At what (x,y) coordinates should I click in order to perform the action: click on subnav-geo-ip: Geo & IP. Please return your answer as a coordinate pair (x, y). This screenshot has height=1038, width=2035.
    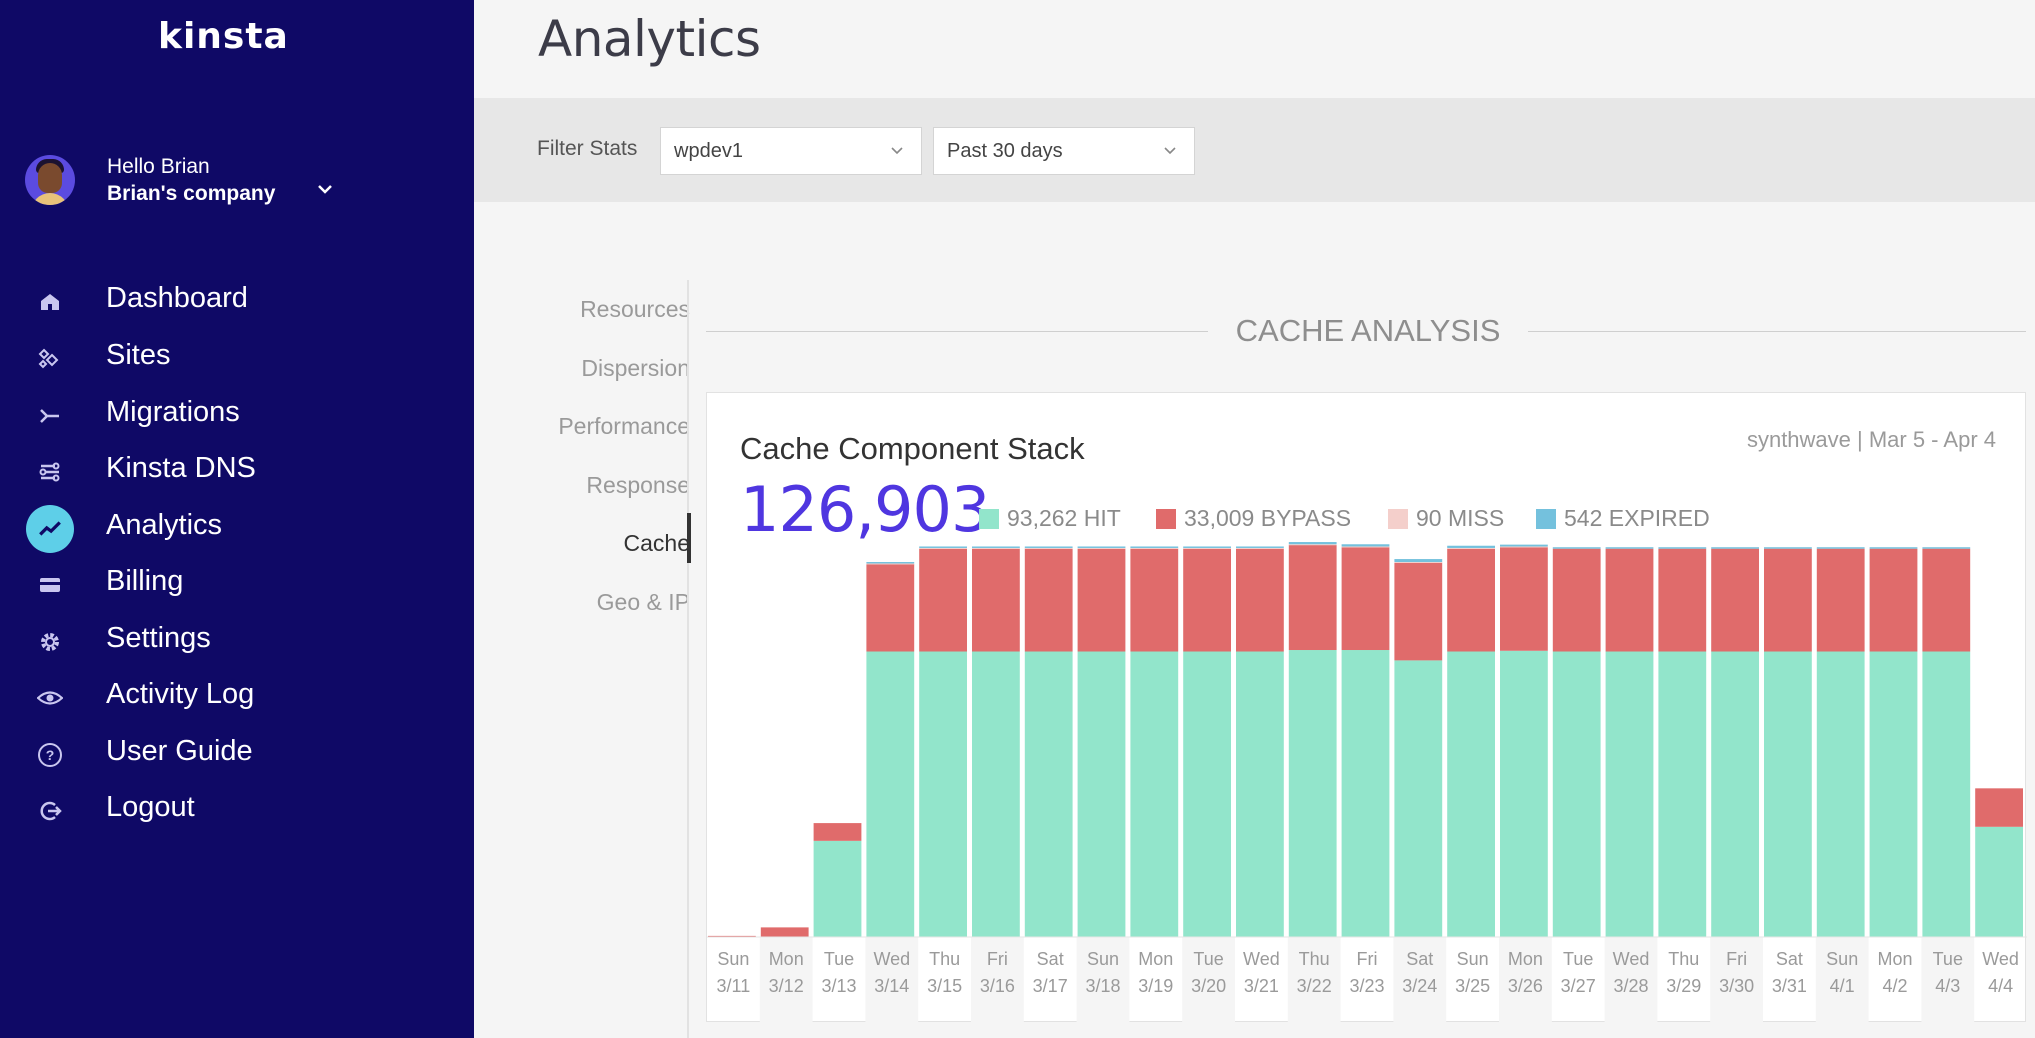
    Looking at the image, I should click on (643, 602).